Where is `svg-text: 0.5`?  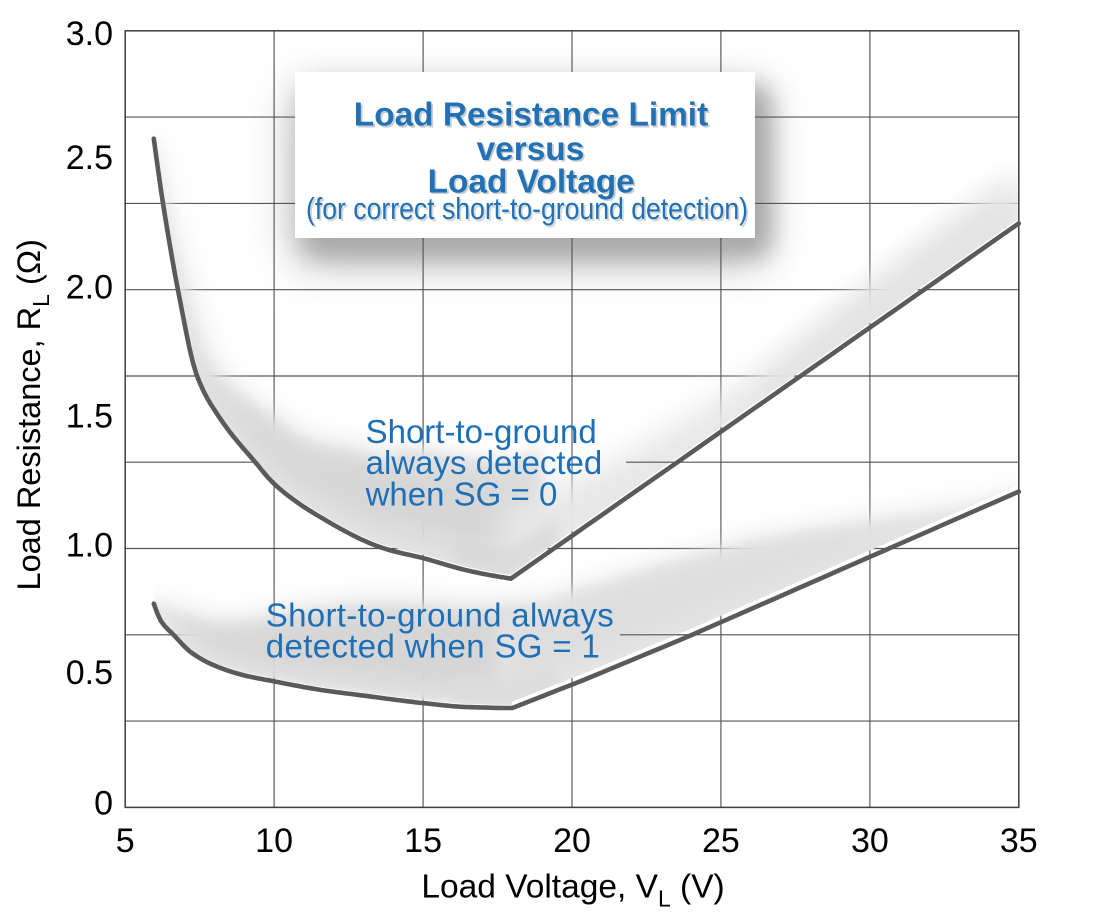 svg-text: 0.5 is located at coordinates (89, 673).